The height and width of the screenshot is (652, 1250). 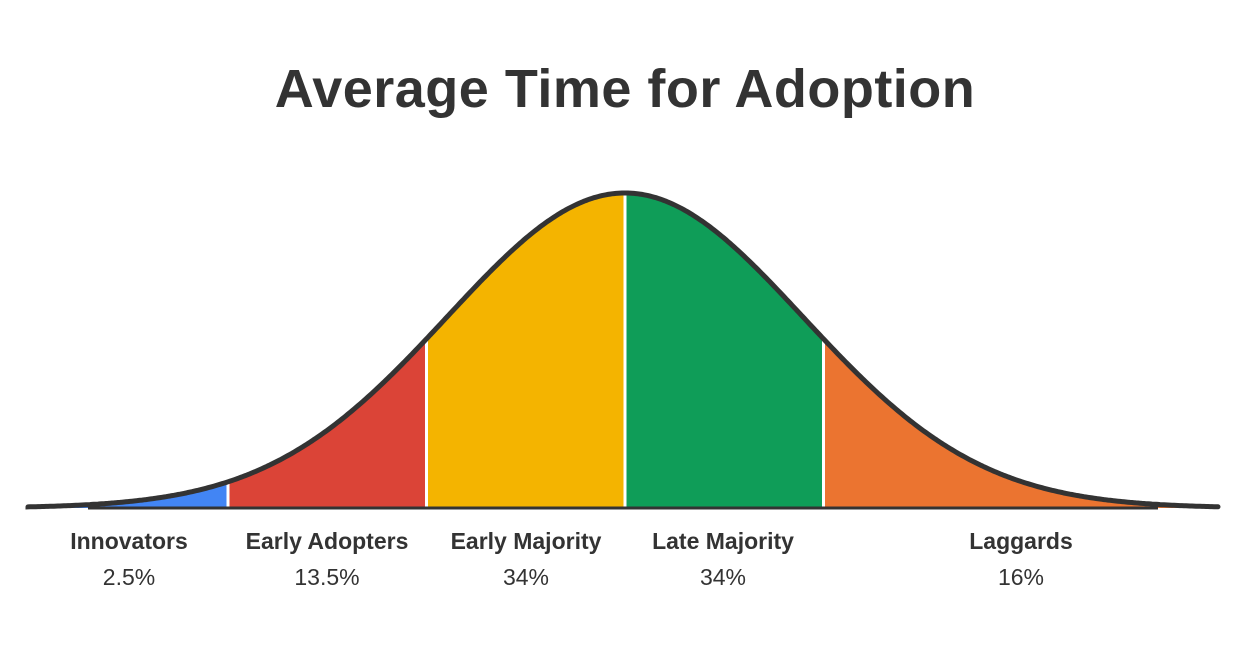 What do you see at coordinates (129, 577) in the screenshot?
I see `value-label: 2.5%` at bounding box center [129, 577].